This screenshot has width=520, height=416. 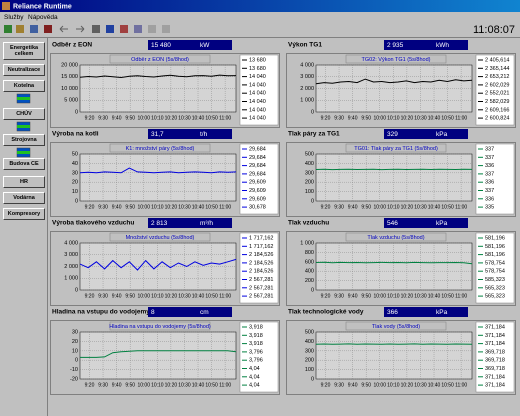 What do you see at coordinates (75, 351) in the screenshot?
I see `y-tick-label: 10` at bounding box center [75, 351].